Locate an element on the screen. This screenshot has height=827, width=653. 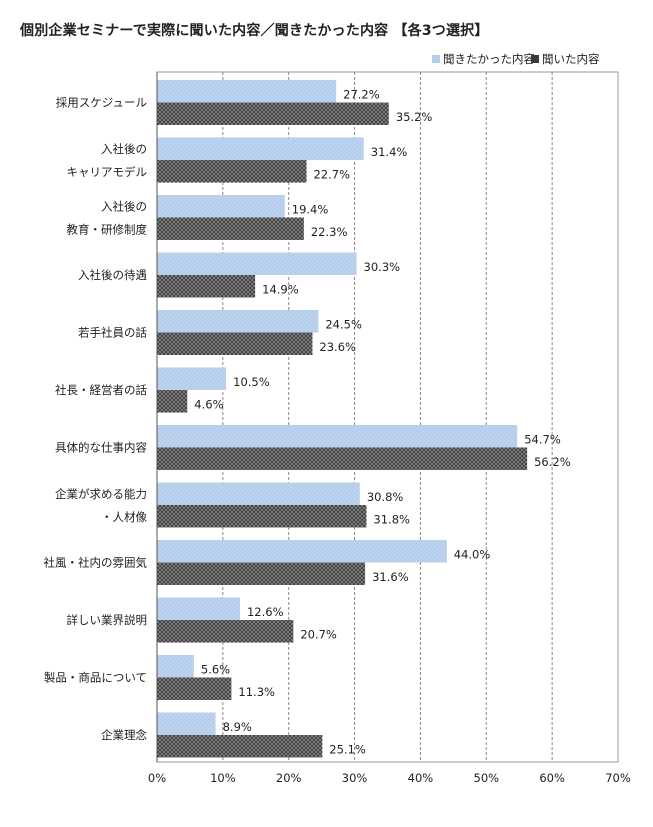
data-label: 30.3% is located at coordinates (382, 267).